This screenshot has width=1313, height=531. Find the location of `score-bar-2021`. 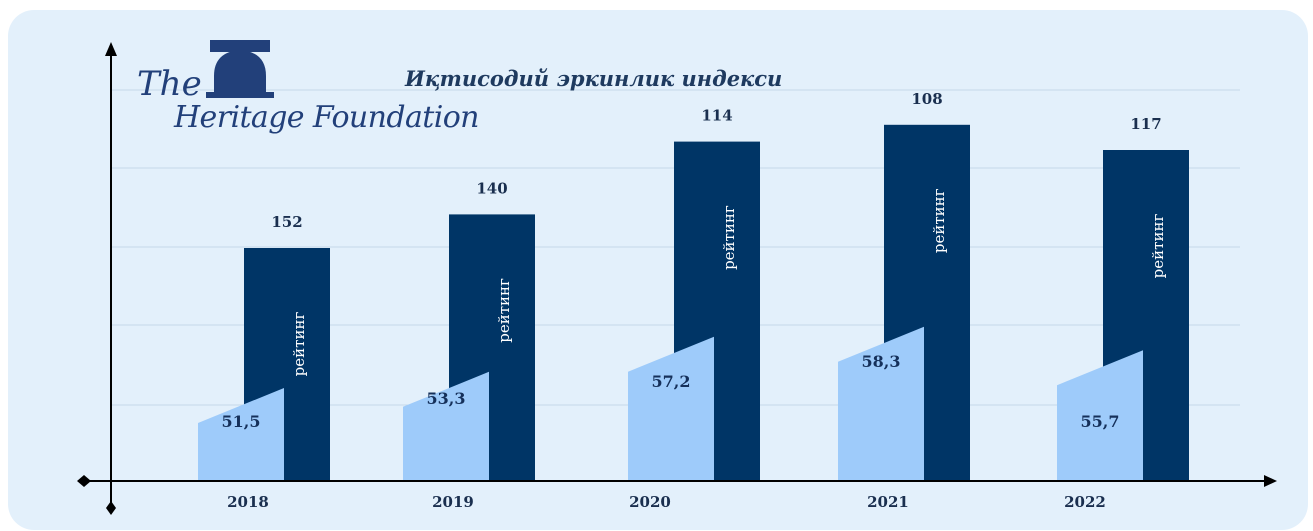

score-bar-2021 is located at coordinates (881, 403).